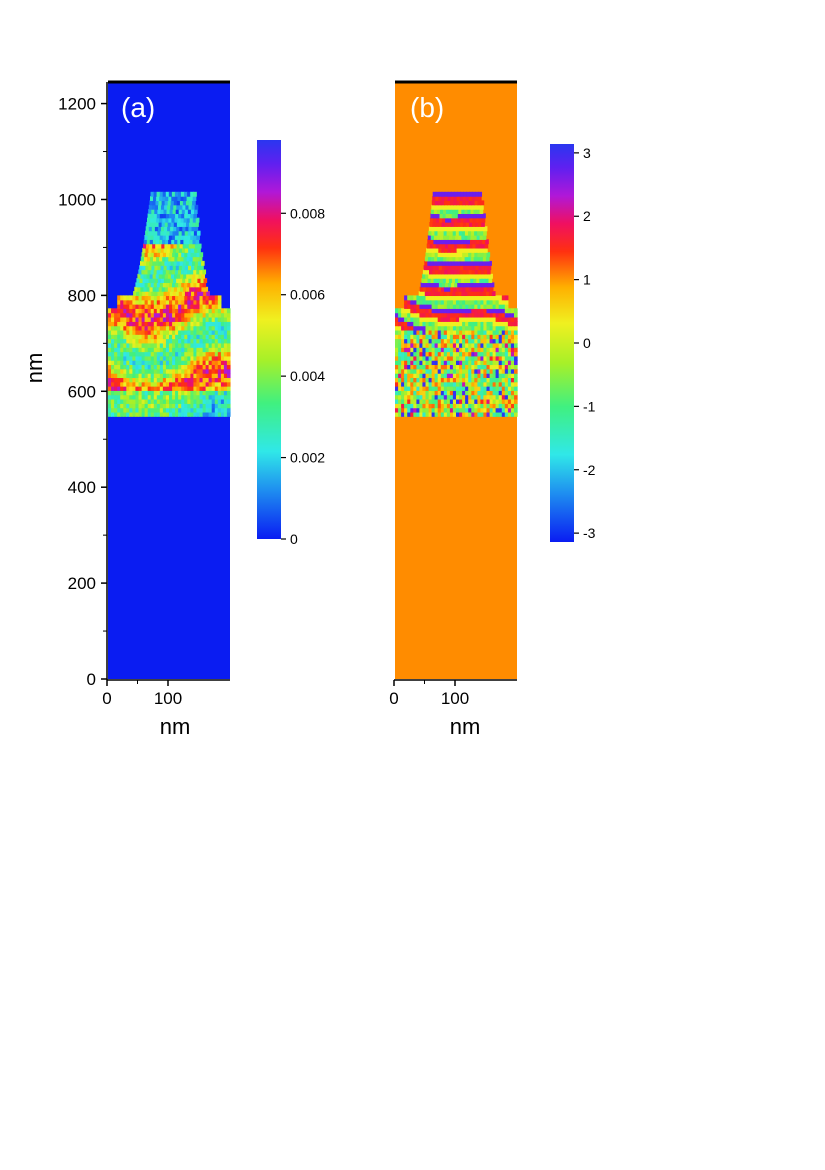  I want to click on heatmap-a-cells, so click(169, 304).